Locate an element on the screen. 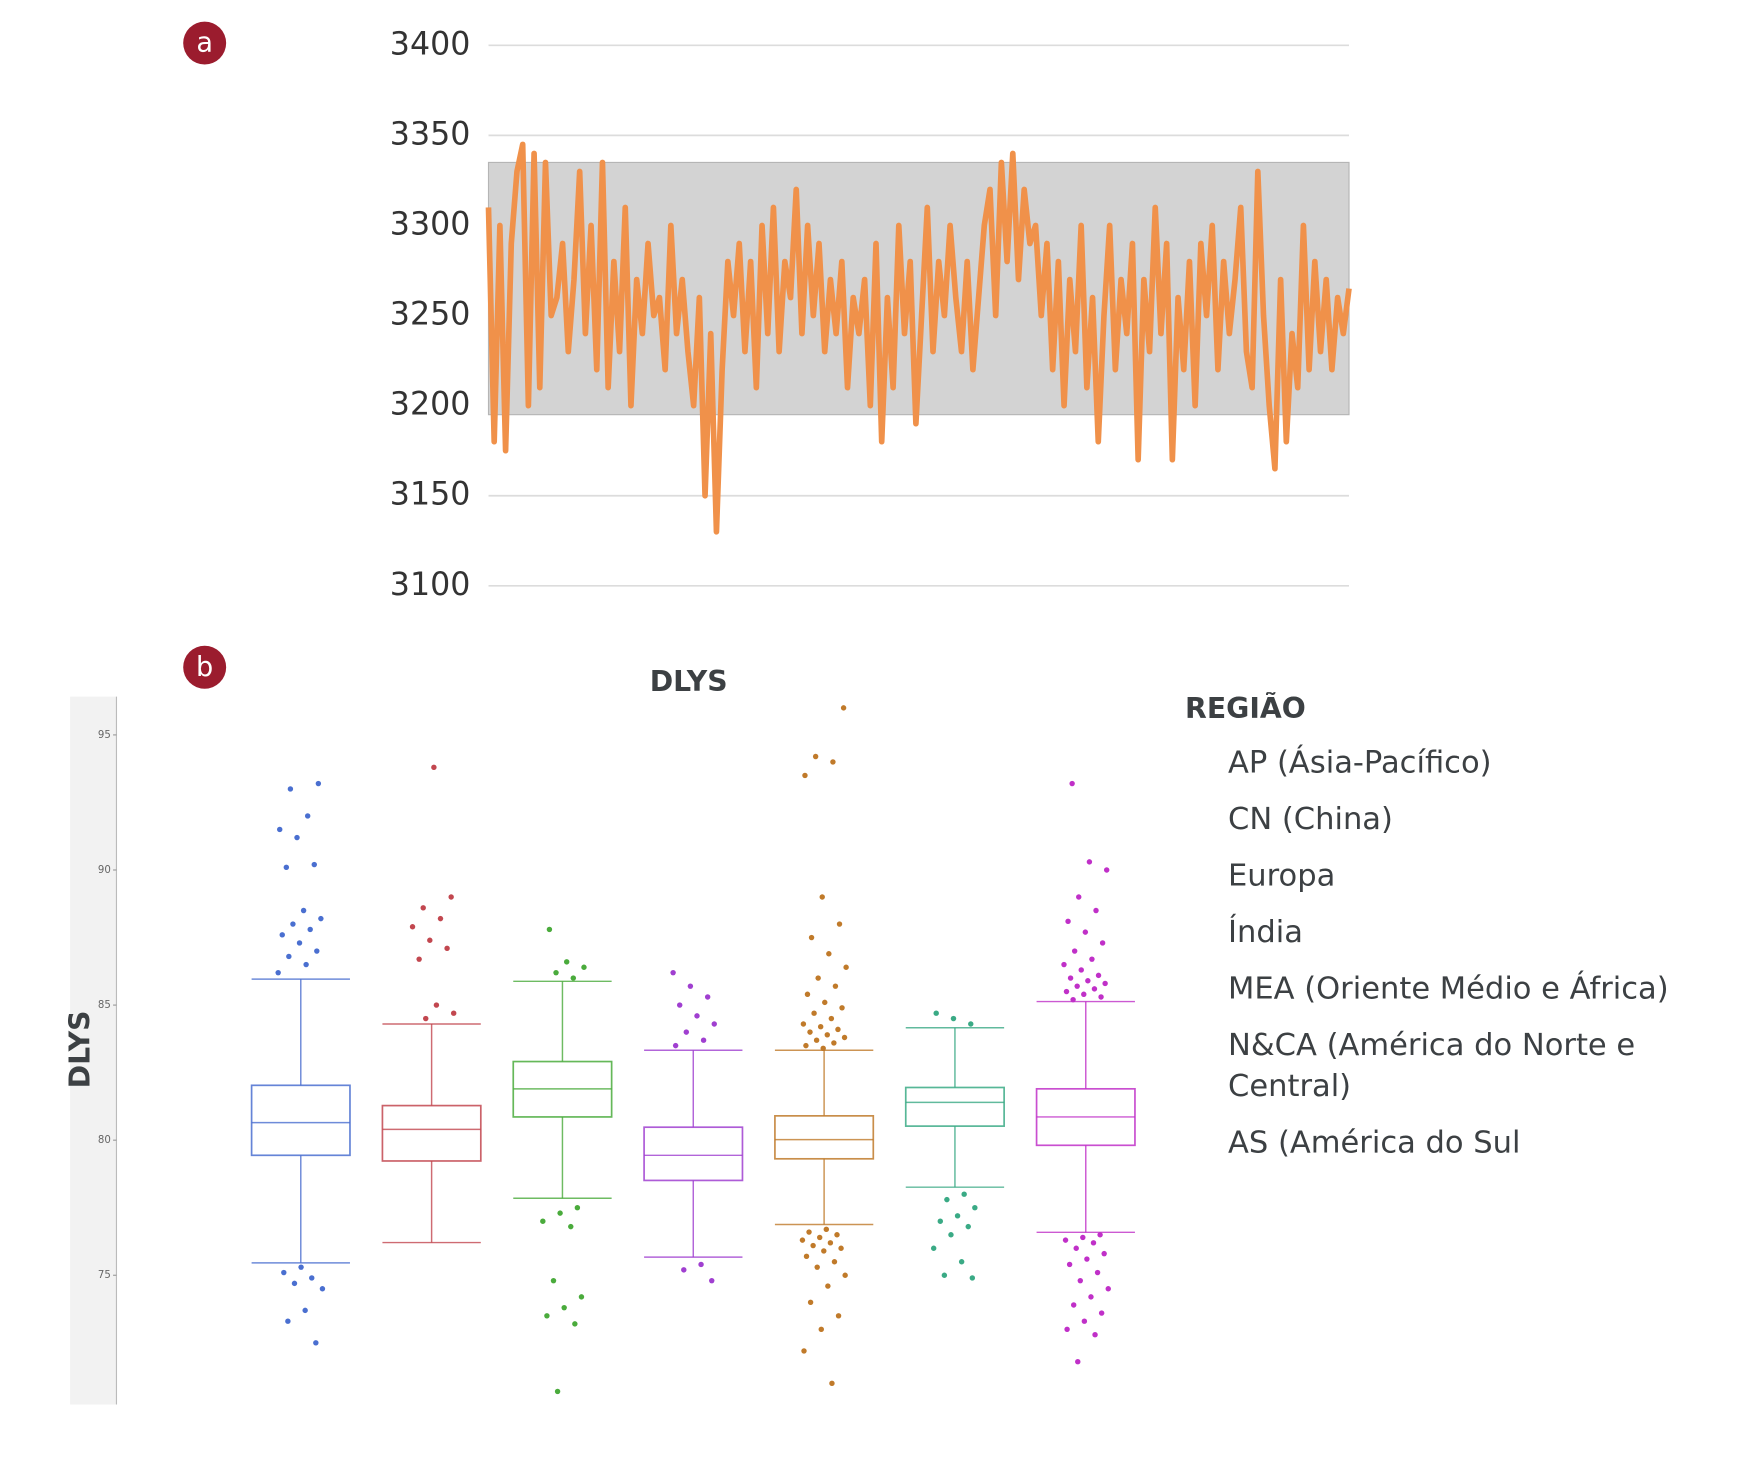 The image size is (1764, 1460). legend-entry: Índia is located at coordinates (1265, 932).